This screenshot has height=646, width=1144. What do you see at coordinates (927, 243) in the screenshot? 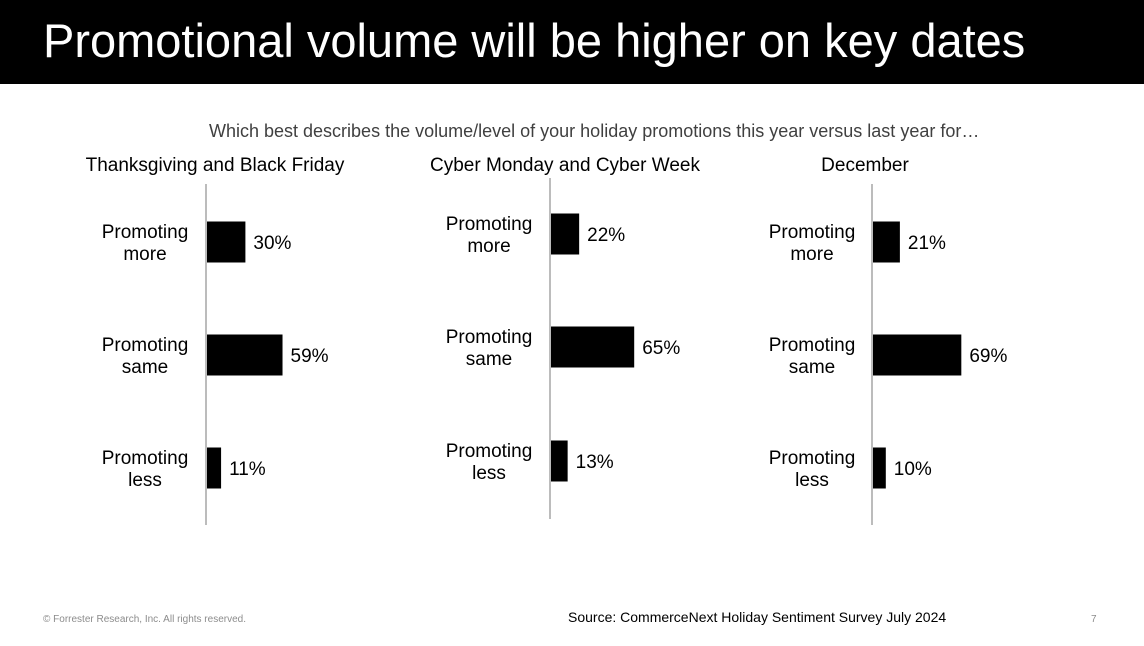
I see `data-label: 21%` at bounding box center [927, 243].